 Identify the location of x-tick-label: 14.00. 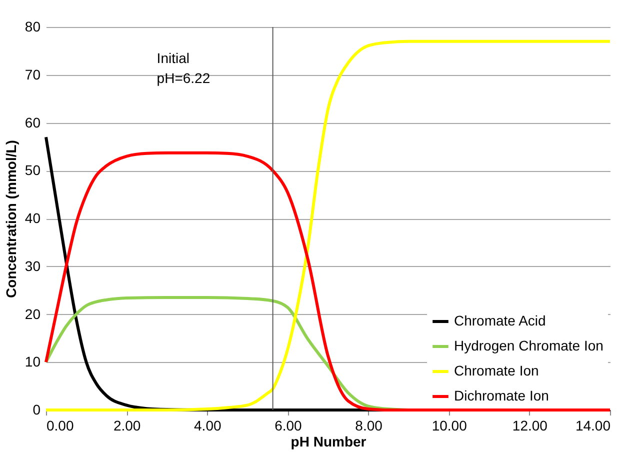
(593, 426).